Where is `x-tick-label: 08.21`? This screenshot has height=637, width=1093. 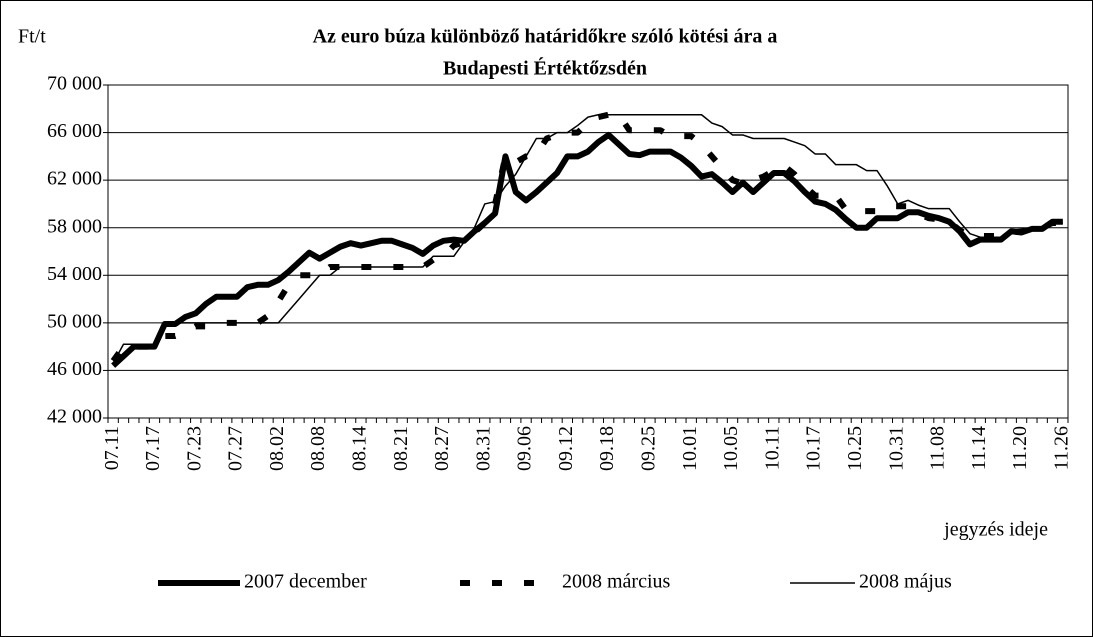 x-tick-label: 08.21 is located at coordinates (401, 448).